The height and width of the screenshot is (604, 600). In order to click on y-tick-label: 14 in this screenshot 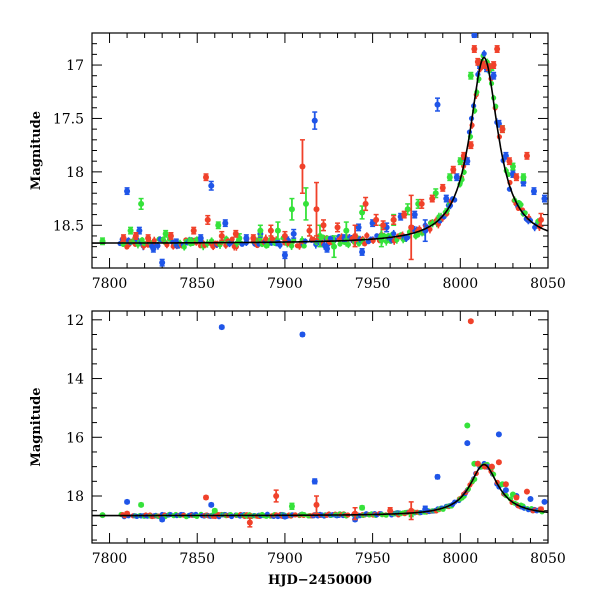, I will do `click(75, 380)`.